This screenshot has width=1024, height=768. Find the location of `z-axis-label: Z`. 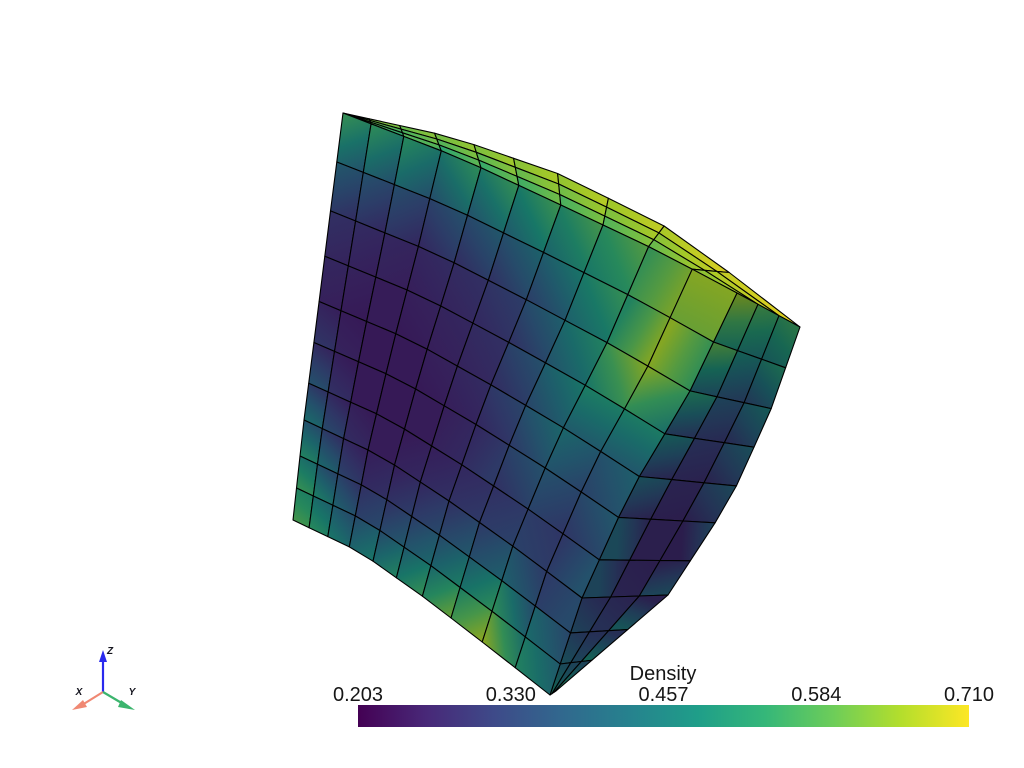

z-axis-label: Z is located at coordinates (110, 651).